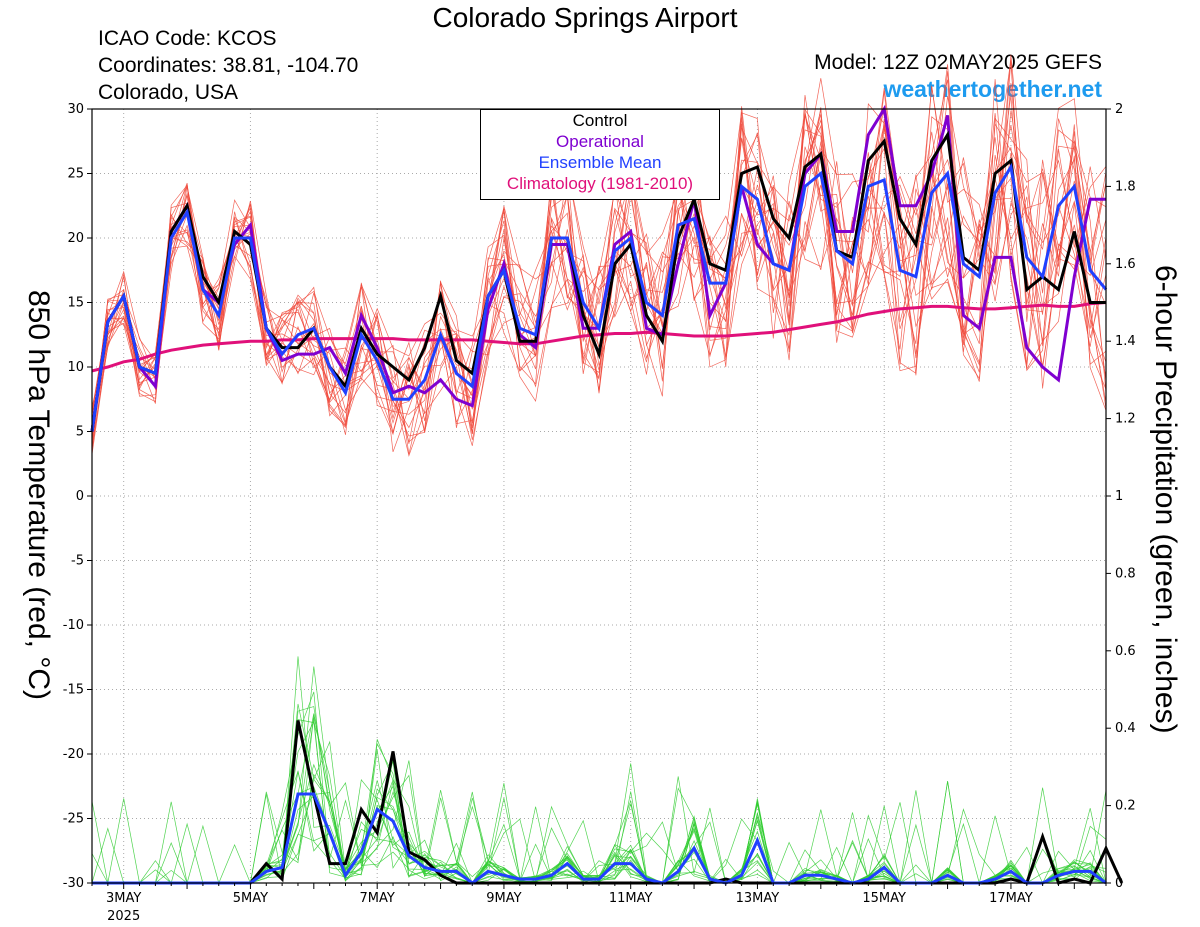 The width and height of the screenshot is (1200, 927). I want to click on region: Colorado, USA, so click(168, 92).